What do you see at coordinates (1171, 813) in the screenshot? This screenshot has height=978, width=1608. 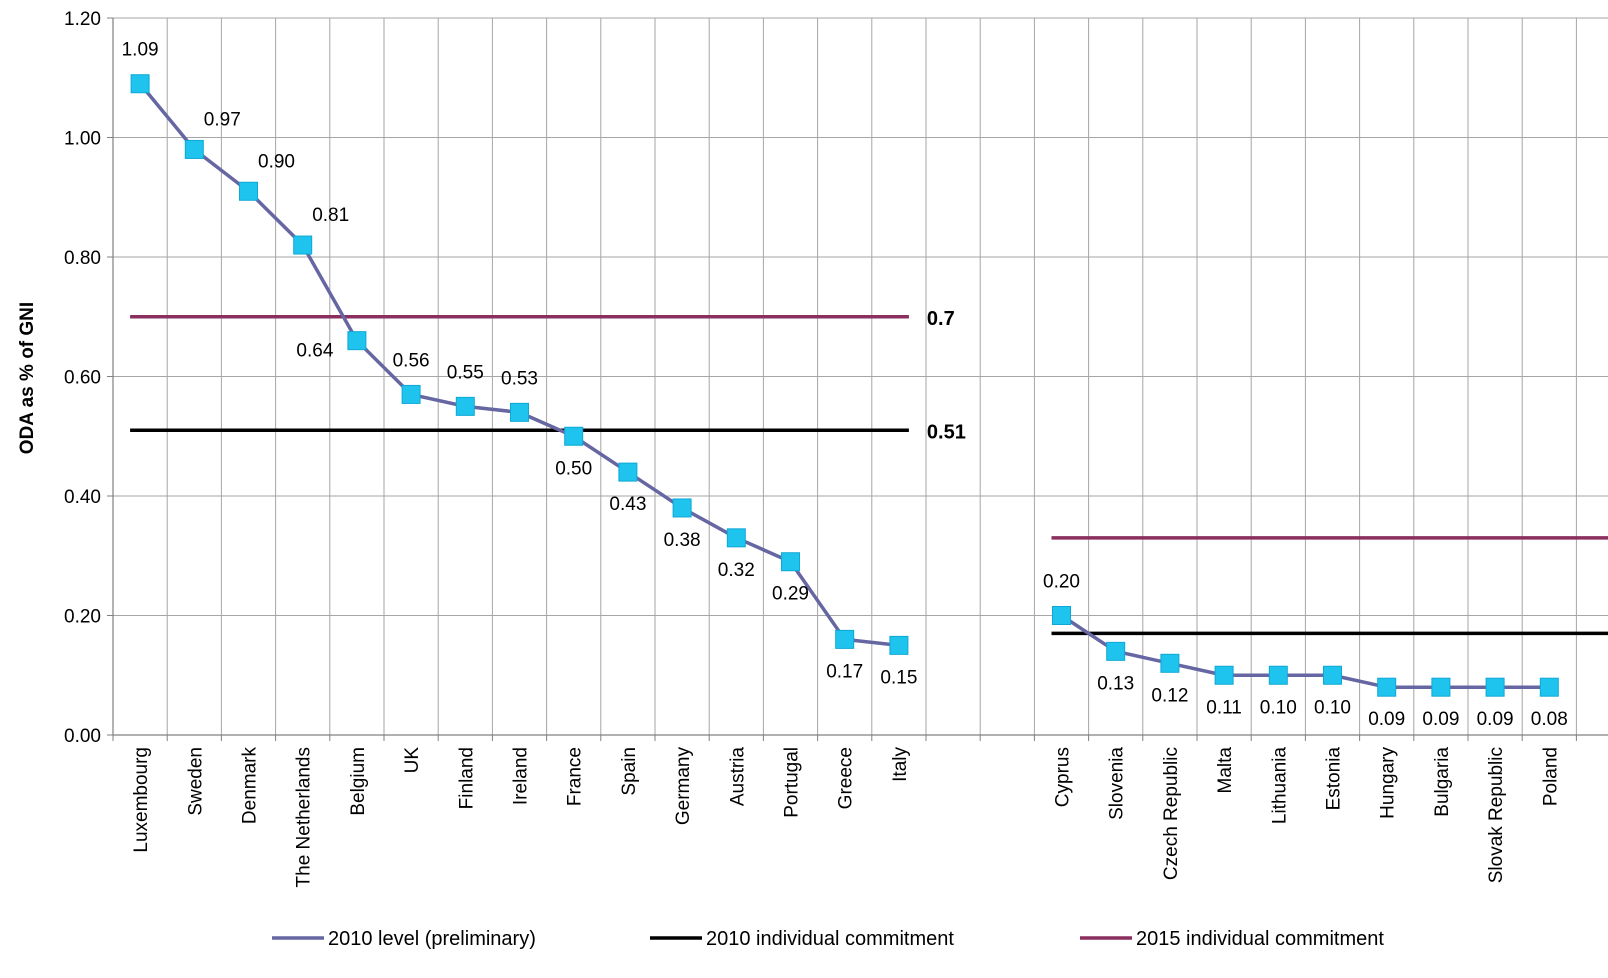 I see `tick-label-x: Czech Republic` at bounding box center [1171, 813].